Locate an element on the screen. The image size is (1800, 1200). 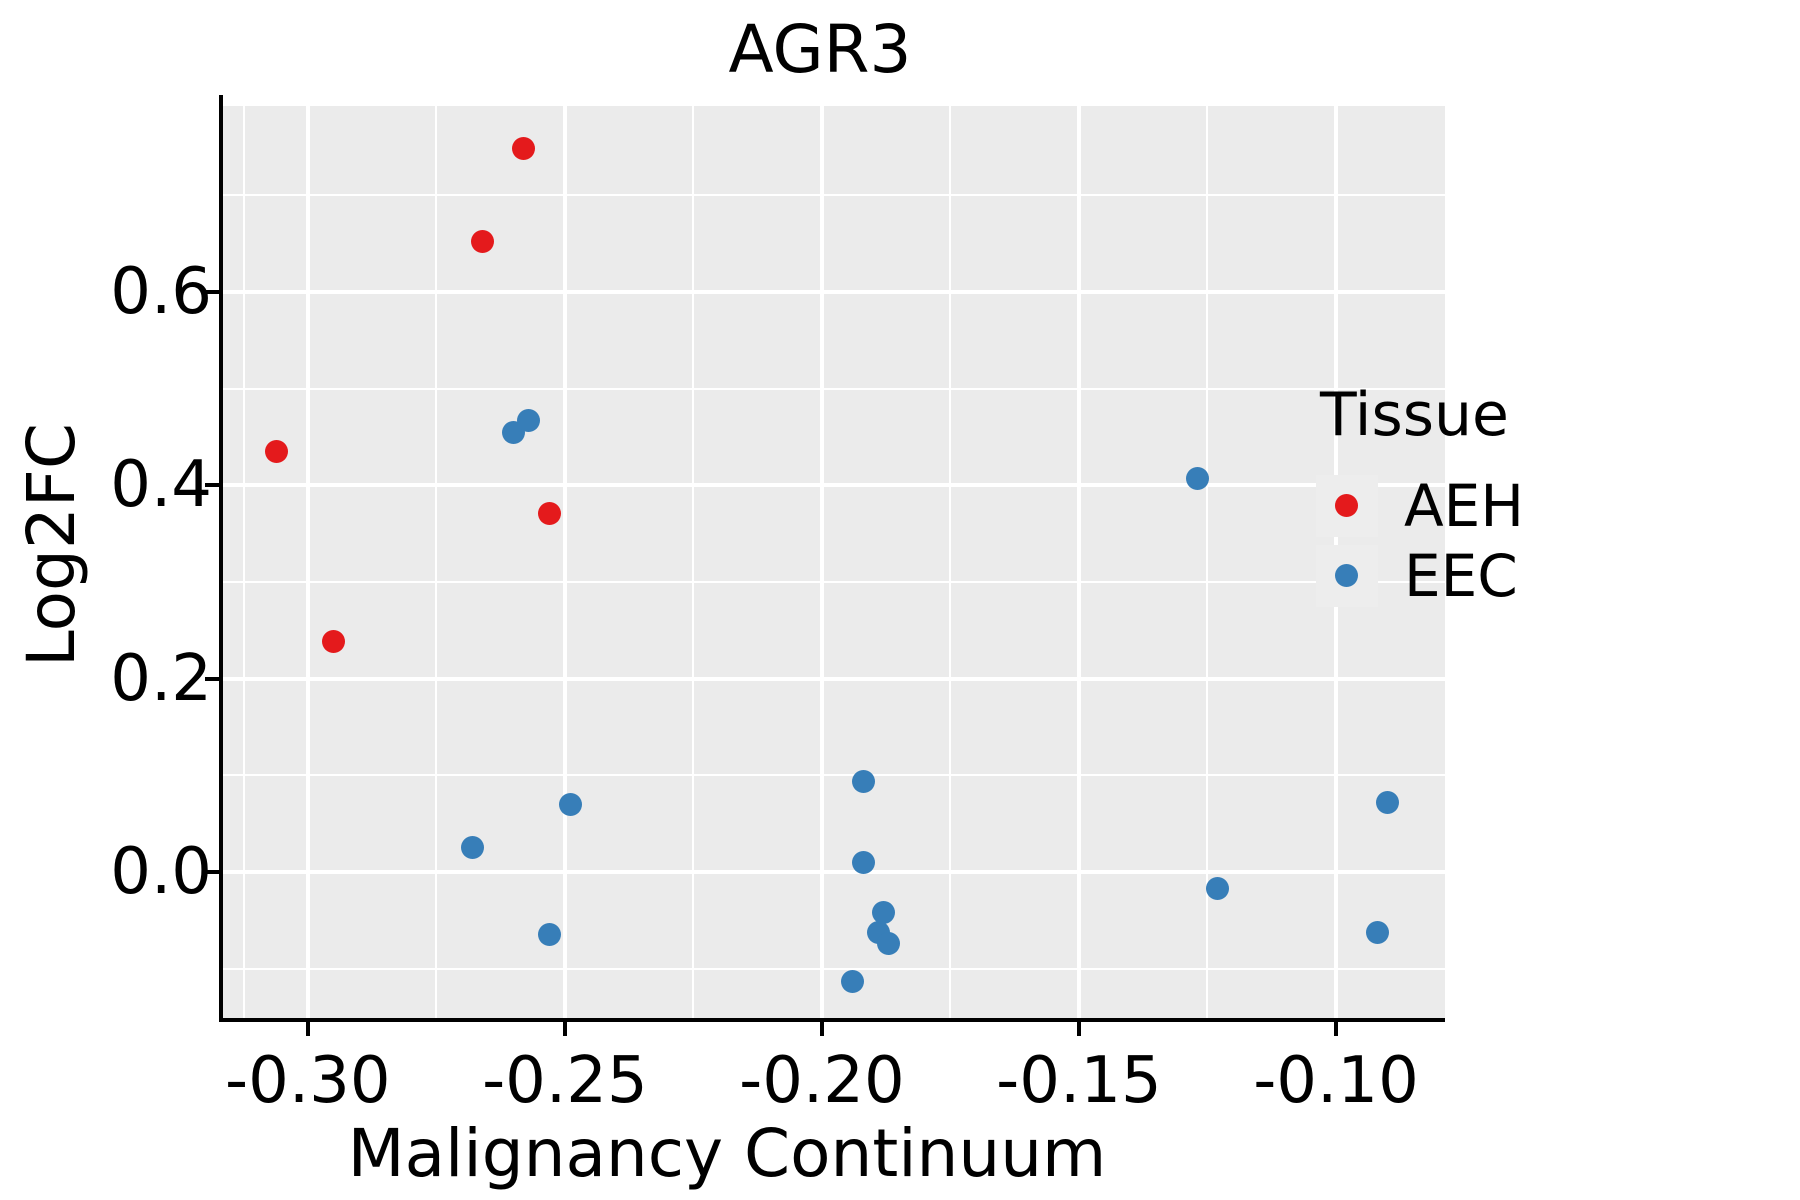
legend-label: AEH is located at coordinates (1464, 506).